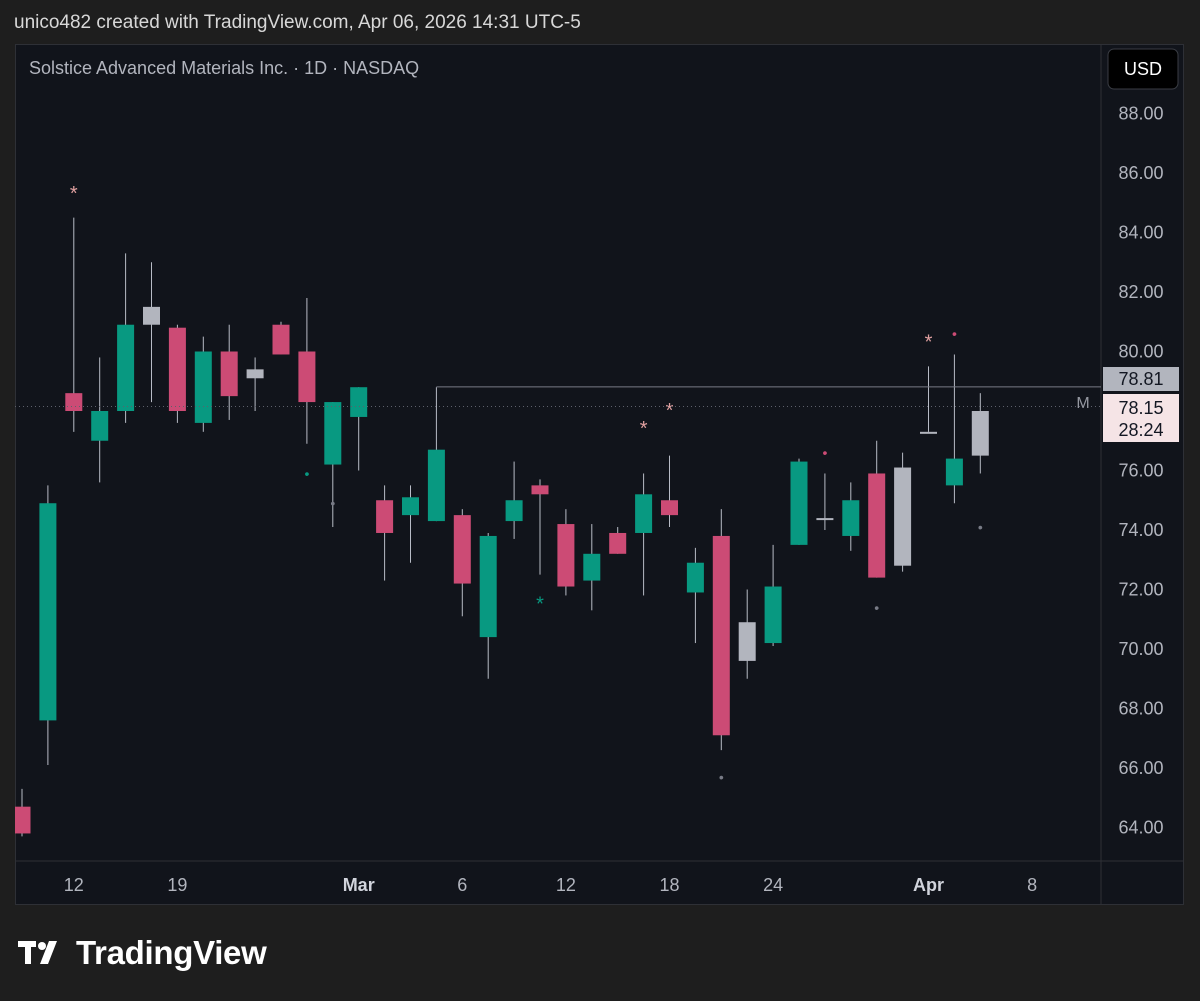 This screenshot has width=1200, height=1001. Describe the element at coordinates (670, 411) in the screenshot. I see `marker-25: *` at that location.